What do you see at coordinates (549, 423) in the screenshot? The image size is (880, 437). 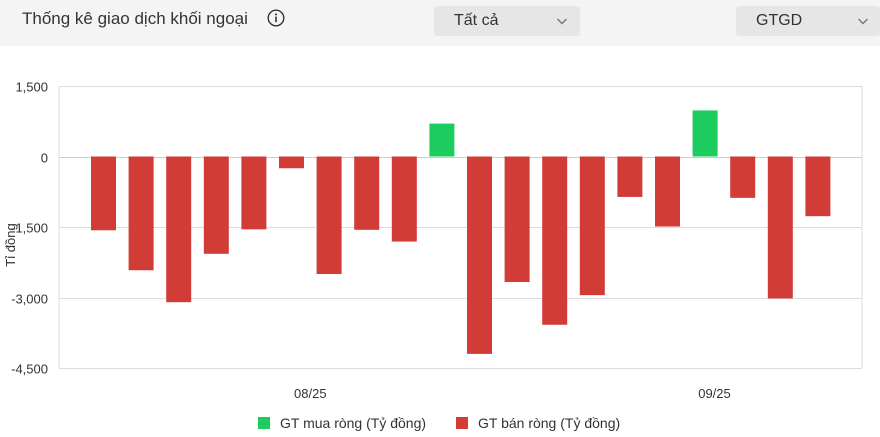 I see `legend-label-sell: GT bán ròng (Tỷ đồng)` at bounding box center [549, 423].